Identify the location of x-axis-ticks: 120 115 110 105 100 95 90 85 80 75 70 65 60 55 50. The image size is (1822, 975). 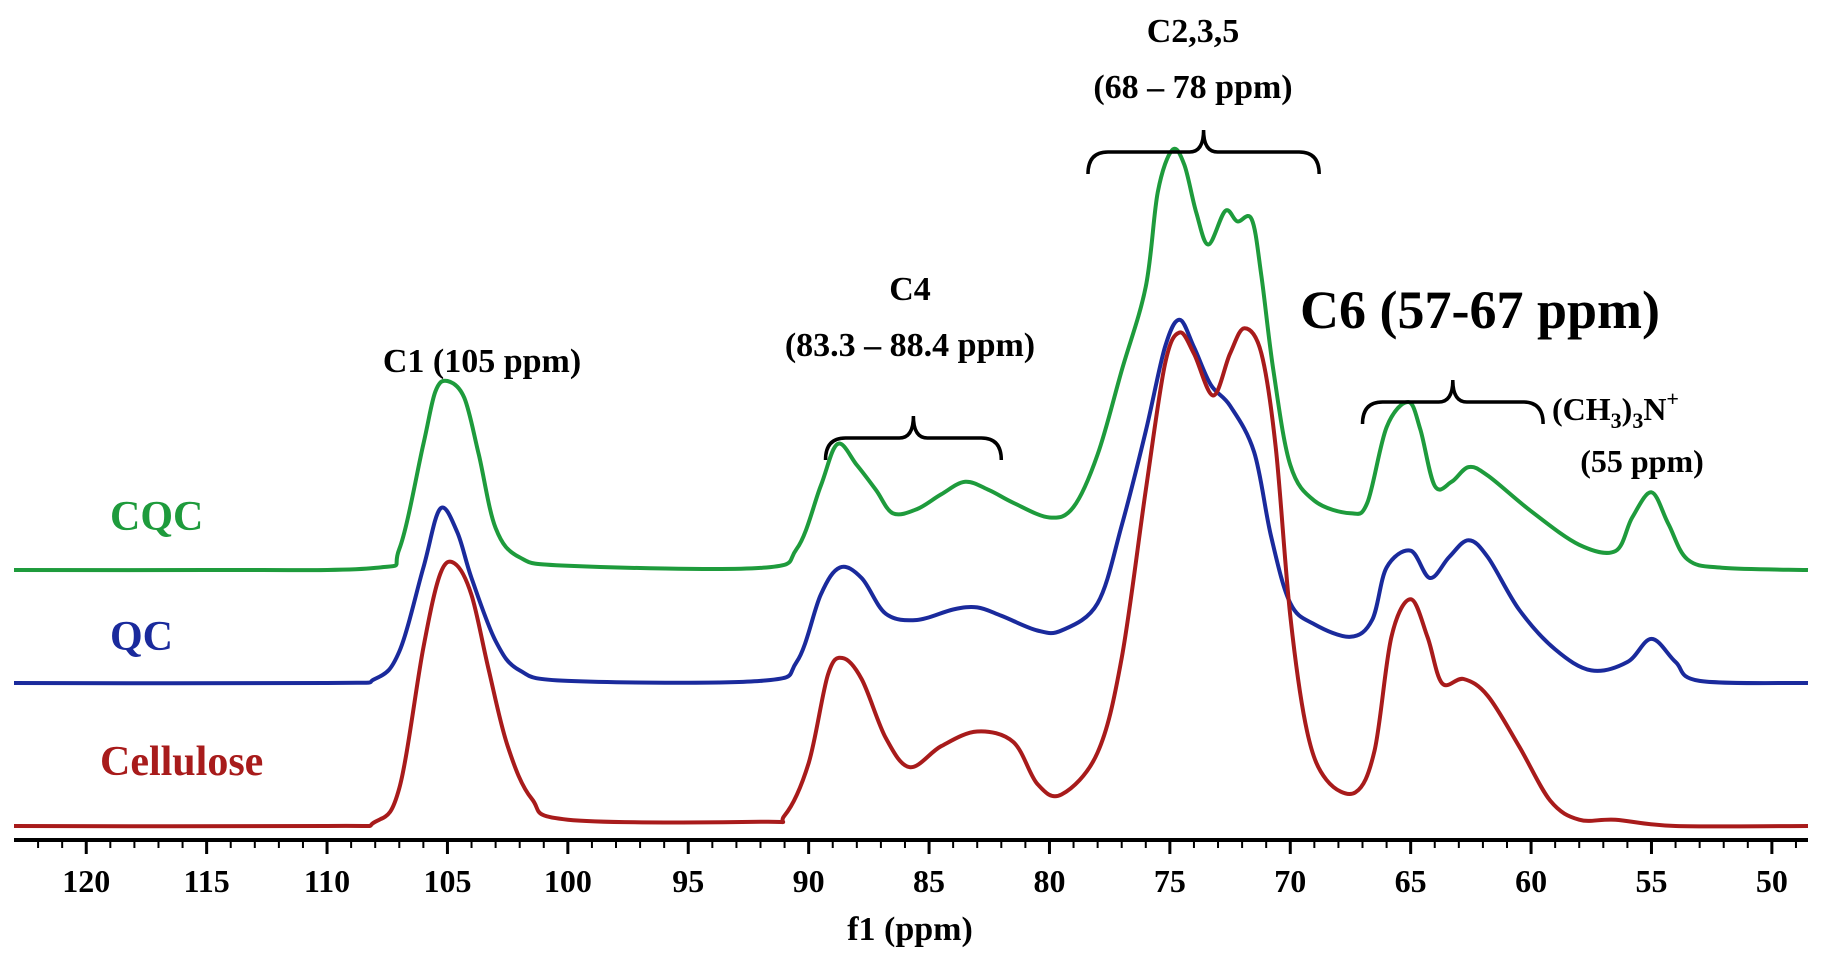
(917, 869).